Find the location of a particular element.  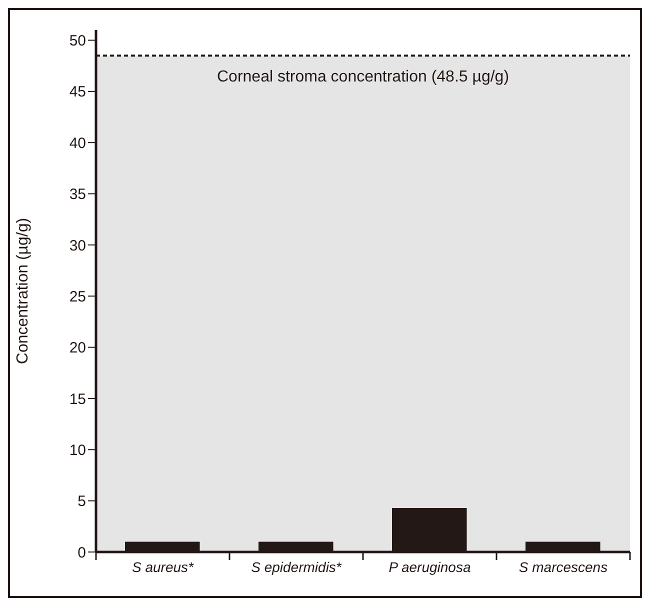

y-tick-label: 10 is located at coordinates (77, 450).